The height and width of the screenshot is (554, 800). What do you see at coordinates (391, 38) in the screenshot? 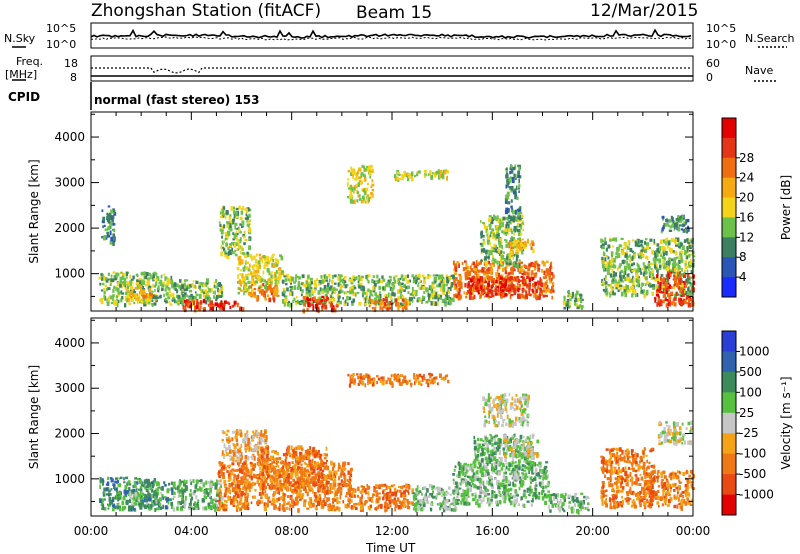
I see `noise-search-trace` at bounding box center [391, 38].